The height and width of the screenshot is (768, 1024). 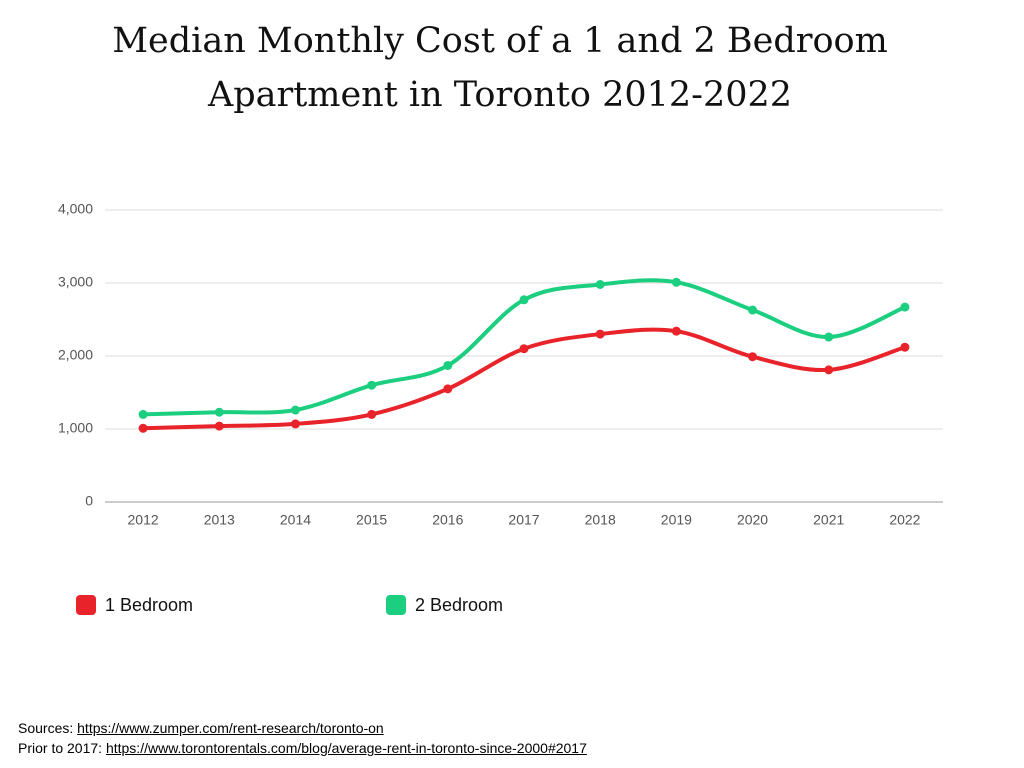 What do you see at coordinates (459, 605) in the screenshot?
I see `legend-label: 2 Bedroom` at bounding box center [459, 605].